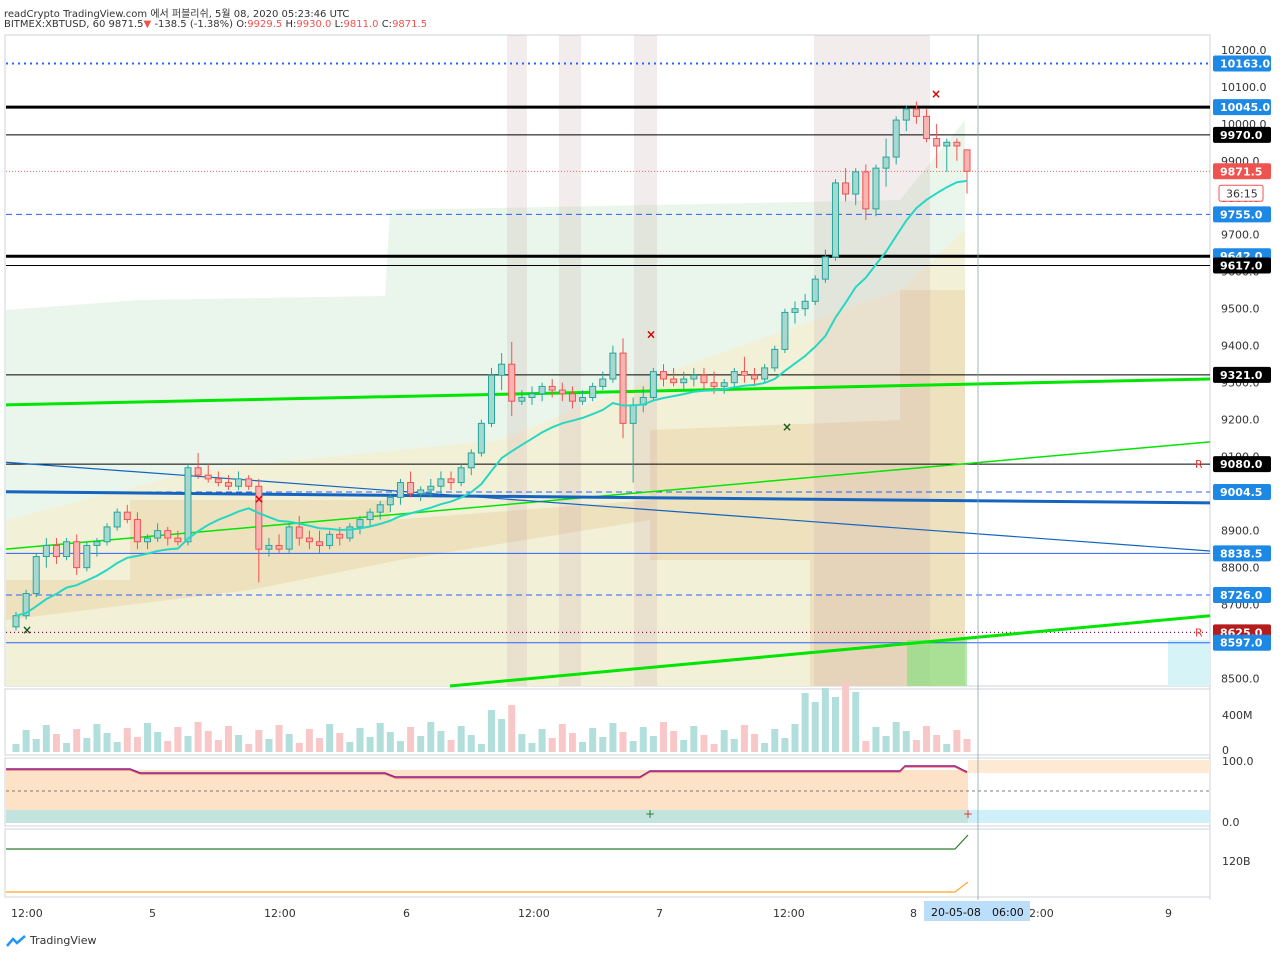 The width and height of the screenshot is (1280, 958). What do you see at coordinates (1242, 265) in the screenshot?
I see `price-label-9617.0` at bounding box center [1242, 265].